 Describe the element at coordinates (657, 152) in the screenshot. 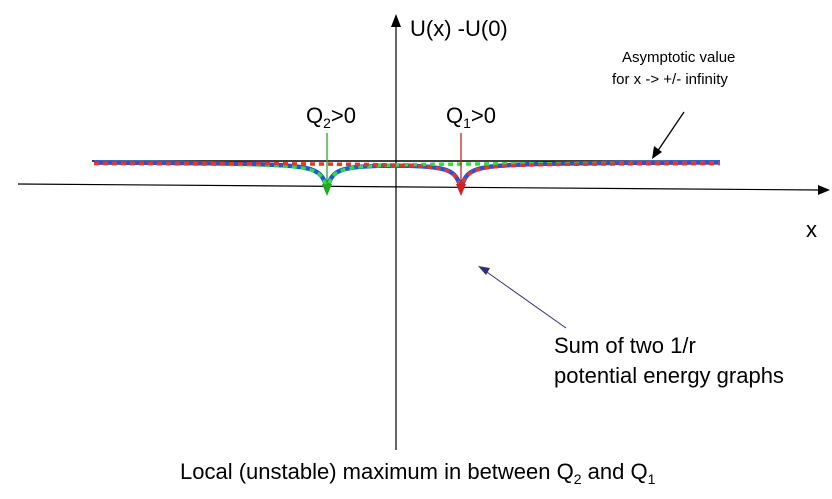

I see `asymptote-pointer-head` at that location.